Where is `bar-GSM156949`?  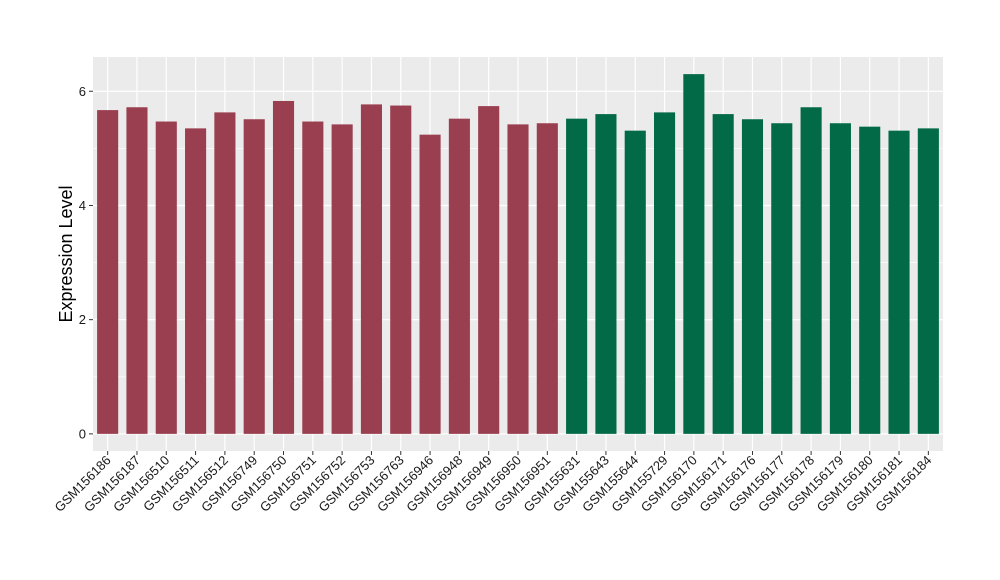
bar-GSM156949 is located at coordinates (489, 270).